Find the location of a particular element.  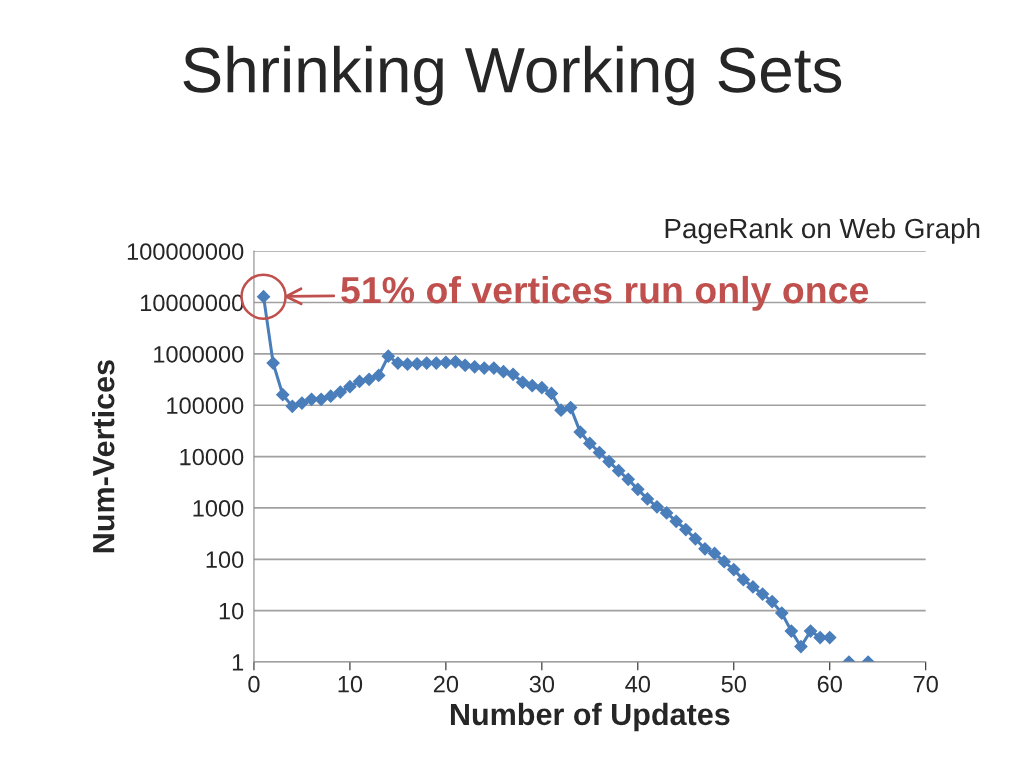

x-axis-title: Number of Updates is located at coordinates (590, 717).